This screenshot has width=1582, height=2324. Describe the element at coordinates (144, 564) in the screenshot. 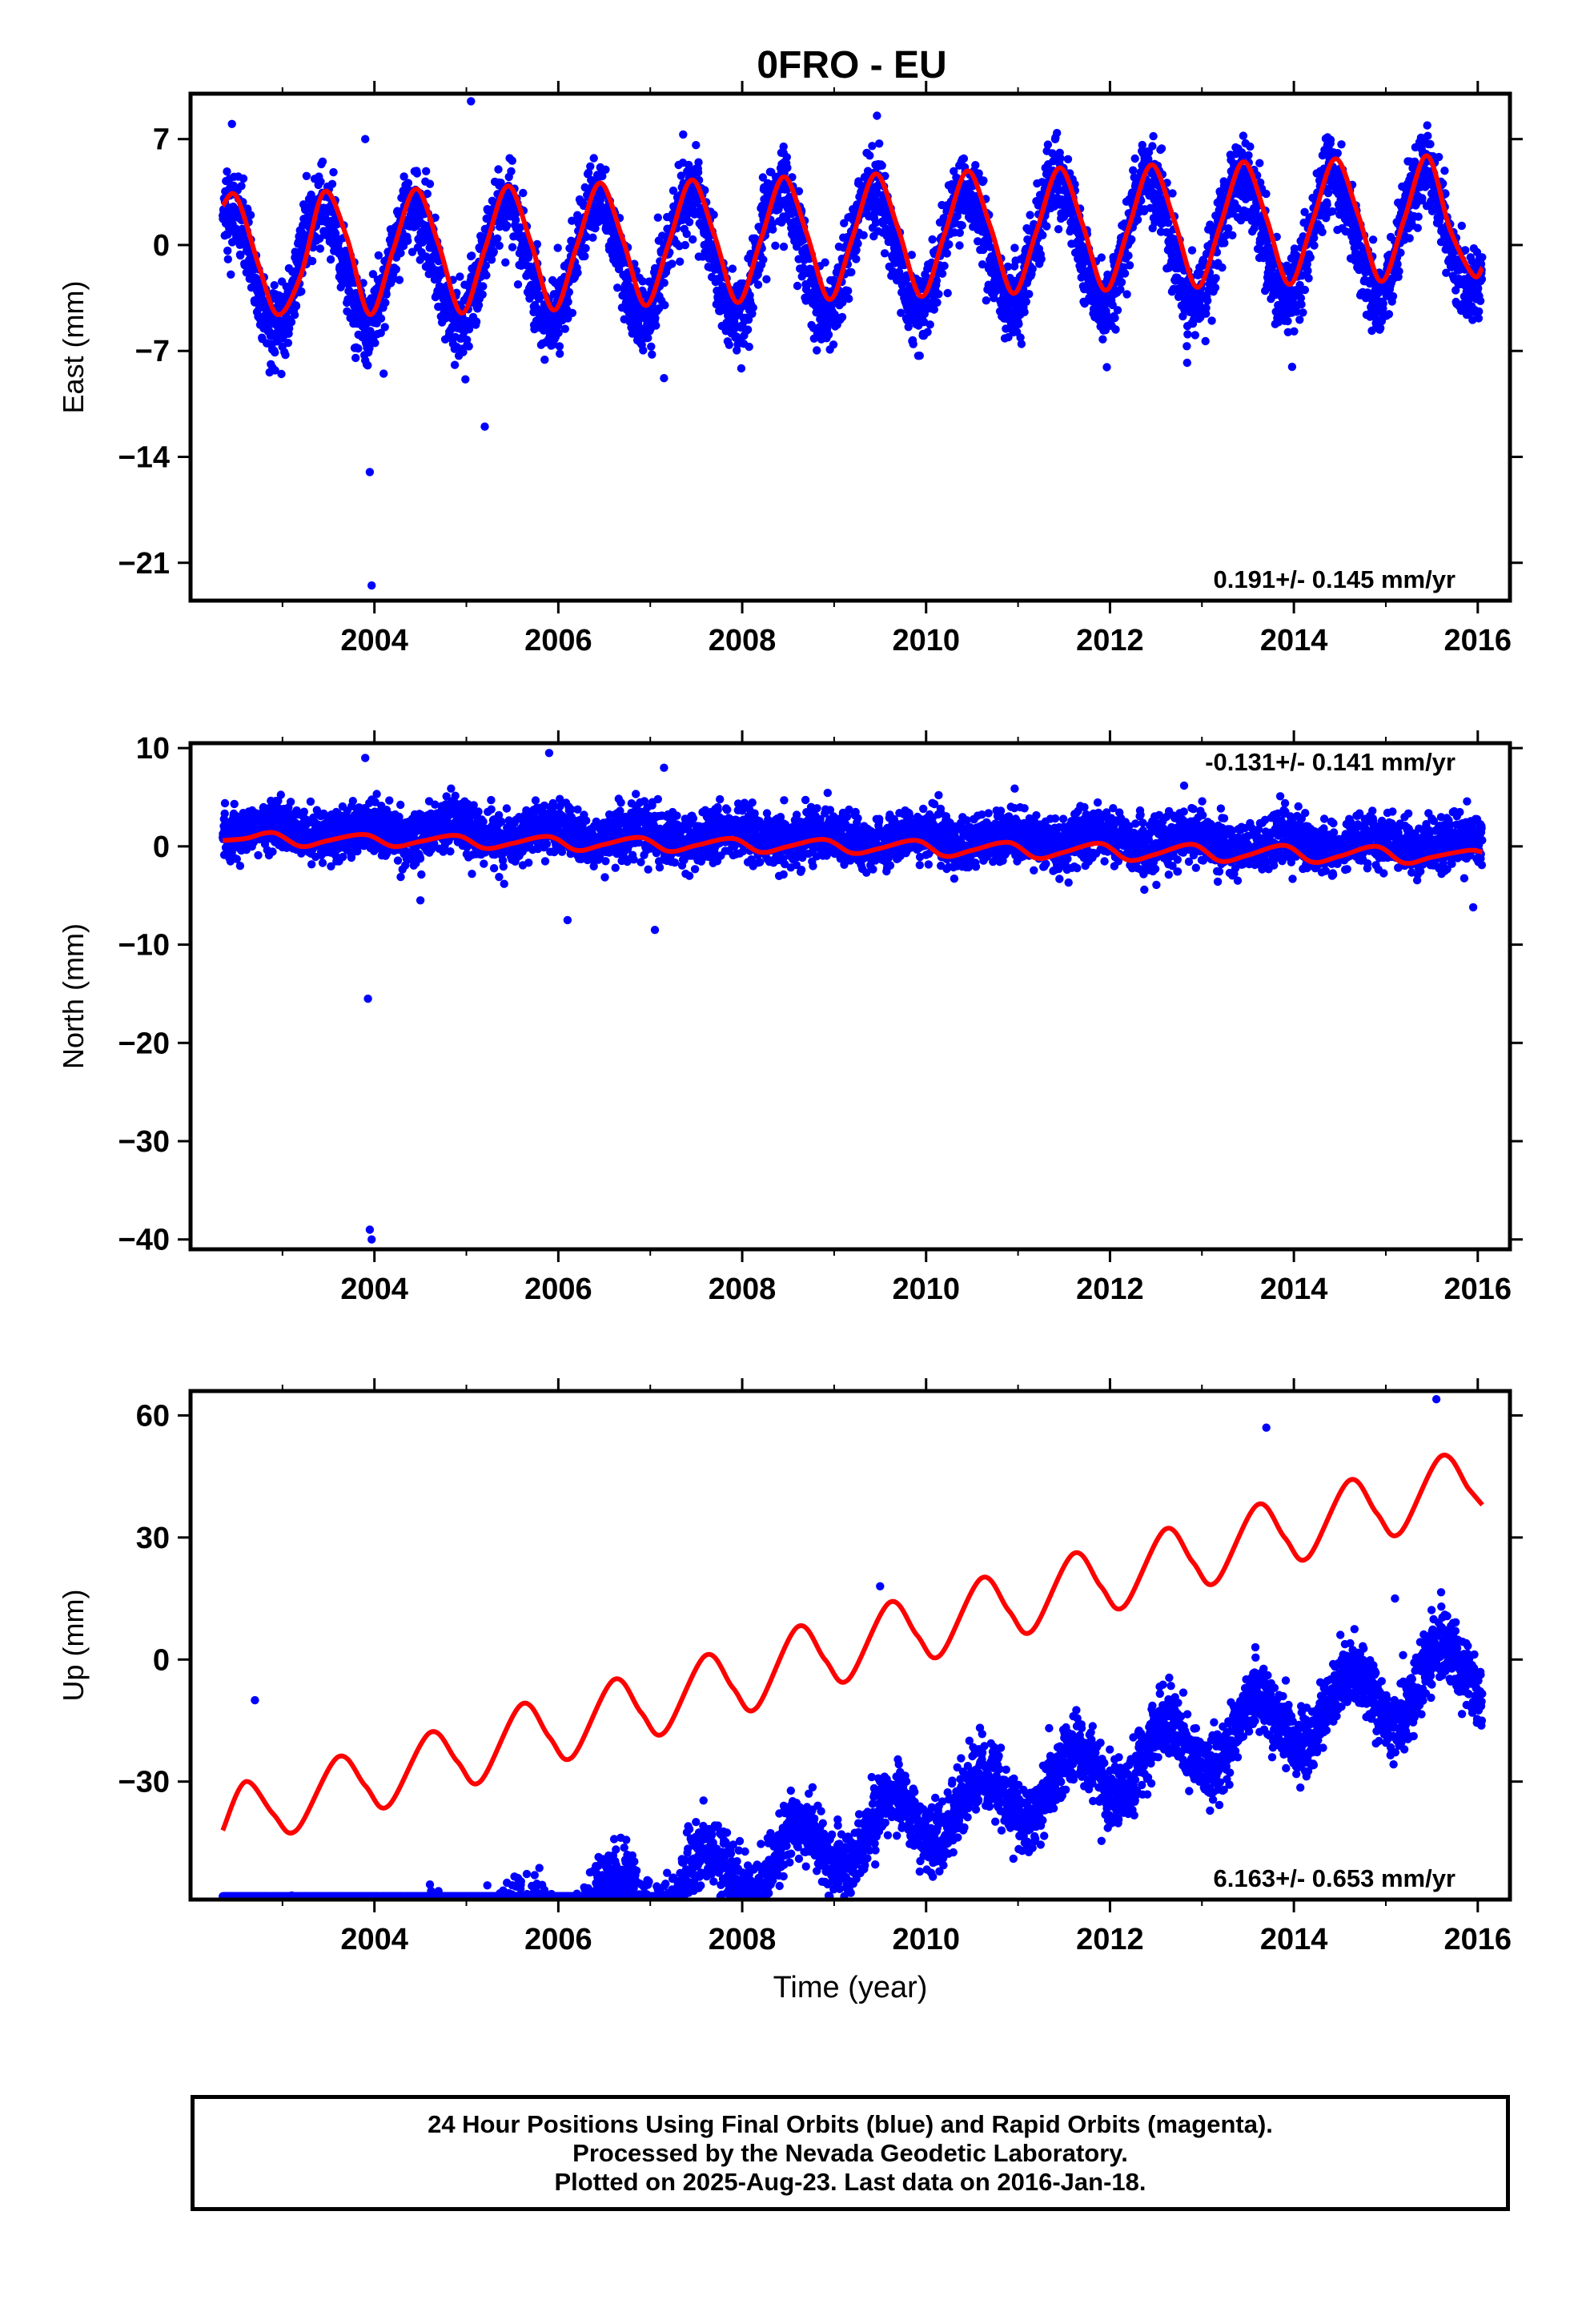

I see `east-y-tick-label: −21` at that location.